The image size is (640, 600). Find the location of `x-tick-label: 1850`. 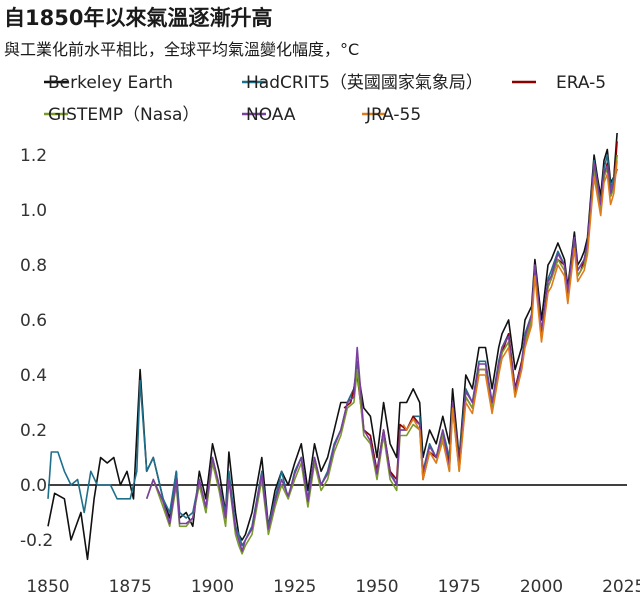

x-tick-label: 1850 is located at coordinates (47, 587).